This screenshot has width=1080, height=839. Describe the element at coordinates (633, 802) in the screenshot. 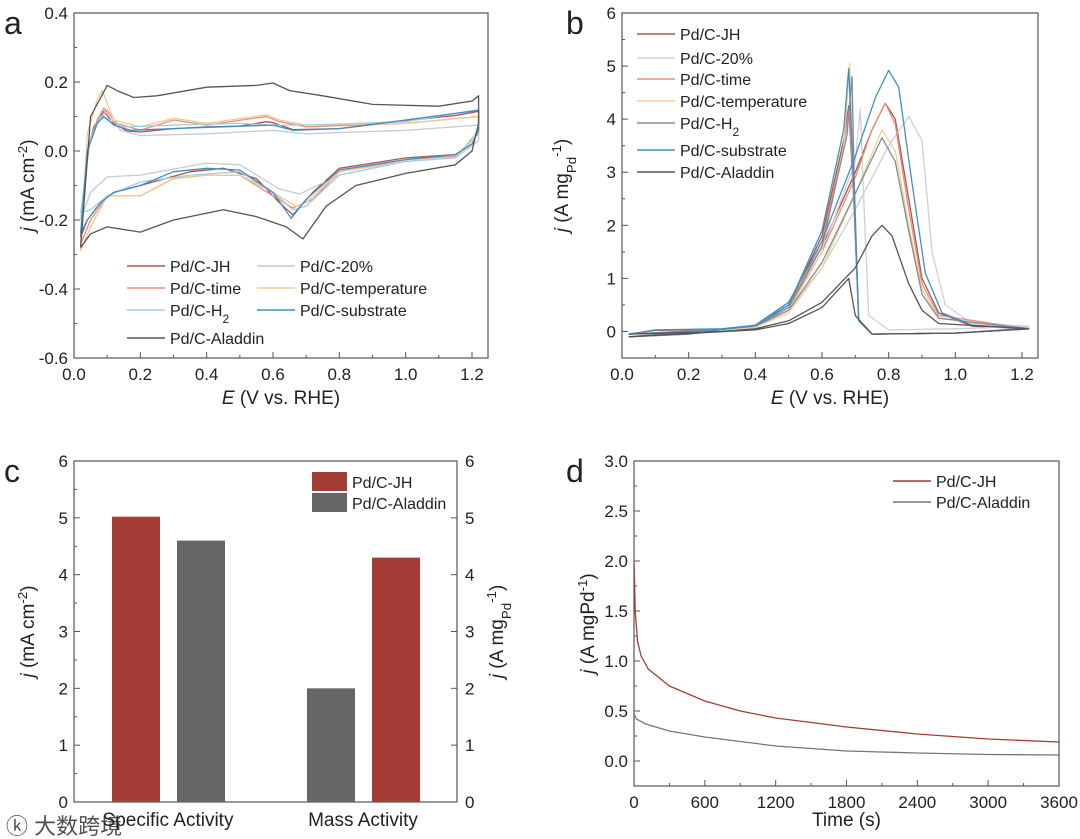

I see `x-tick-label: 0` at that location.